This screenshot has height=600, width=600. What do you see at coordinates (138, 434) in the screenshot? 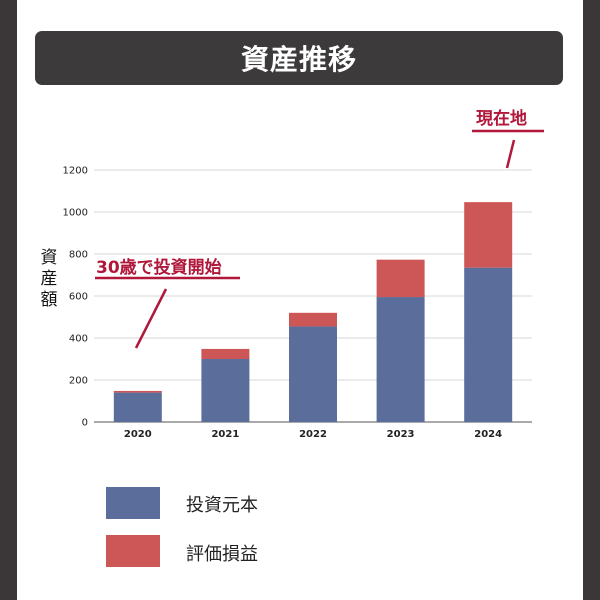
I see `x-tick-label: 2020` at bounding box center [138, 434].